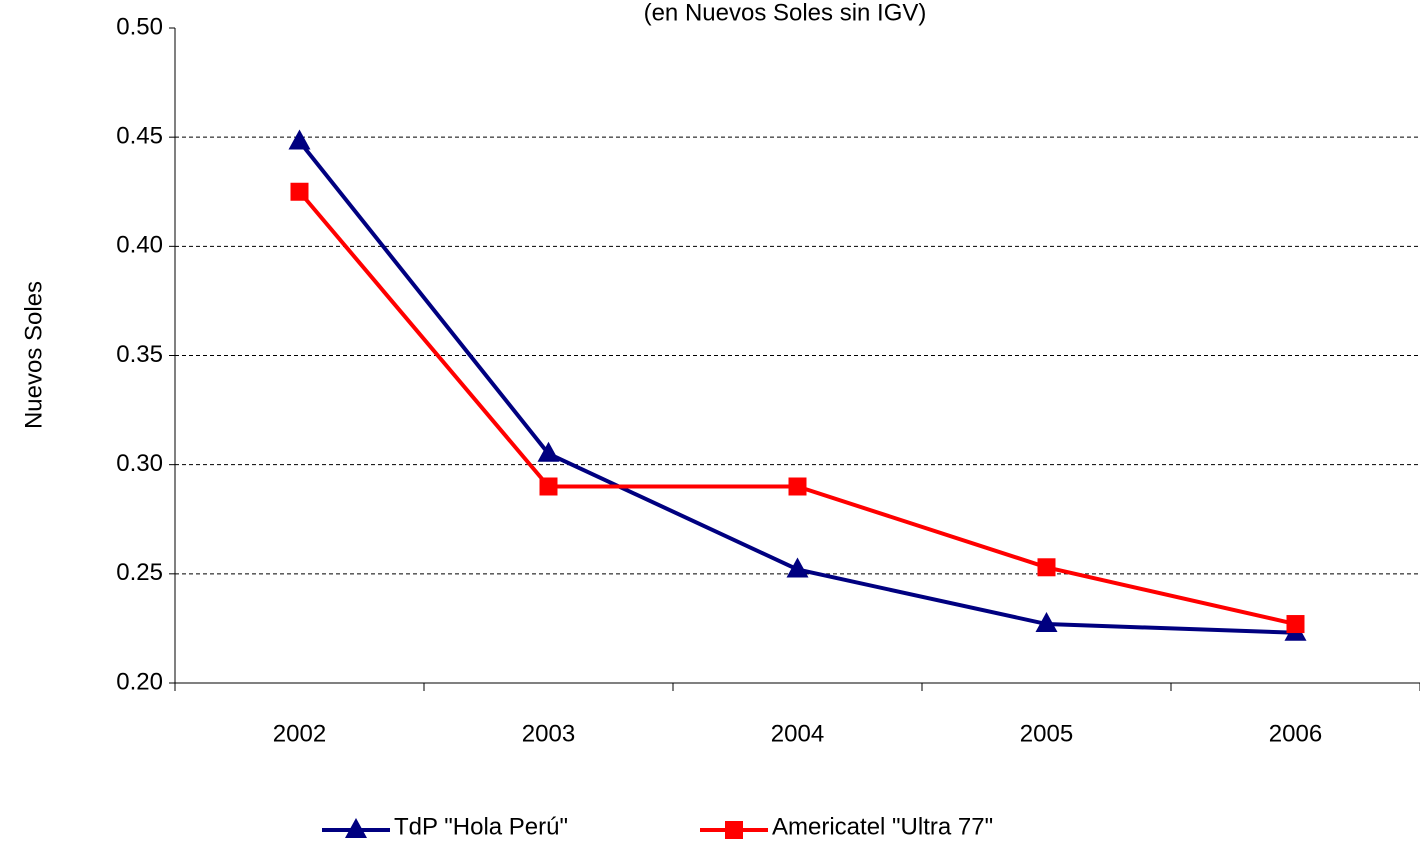 The width and height of the screenshot is (1420, 847). Describe the element at coordinates (139, 245) in the screenshot. I see `y-tick-label: 0.40` at that location.